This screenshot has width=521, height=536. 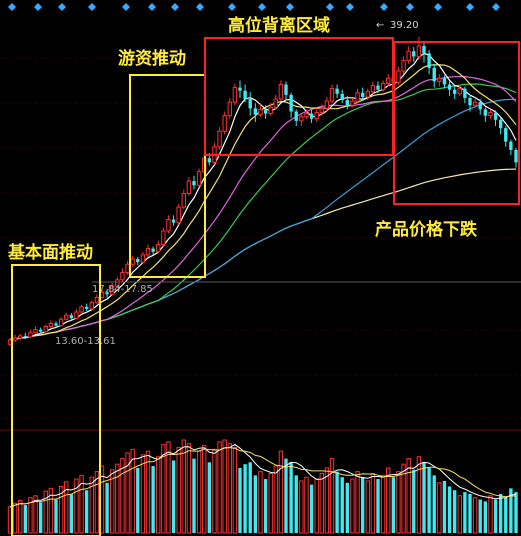 I want to click on volume-ma10-line, so click(x=262, y=477).